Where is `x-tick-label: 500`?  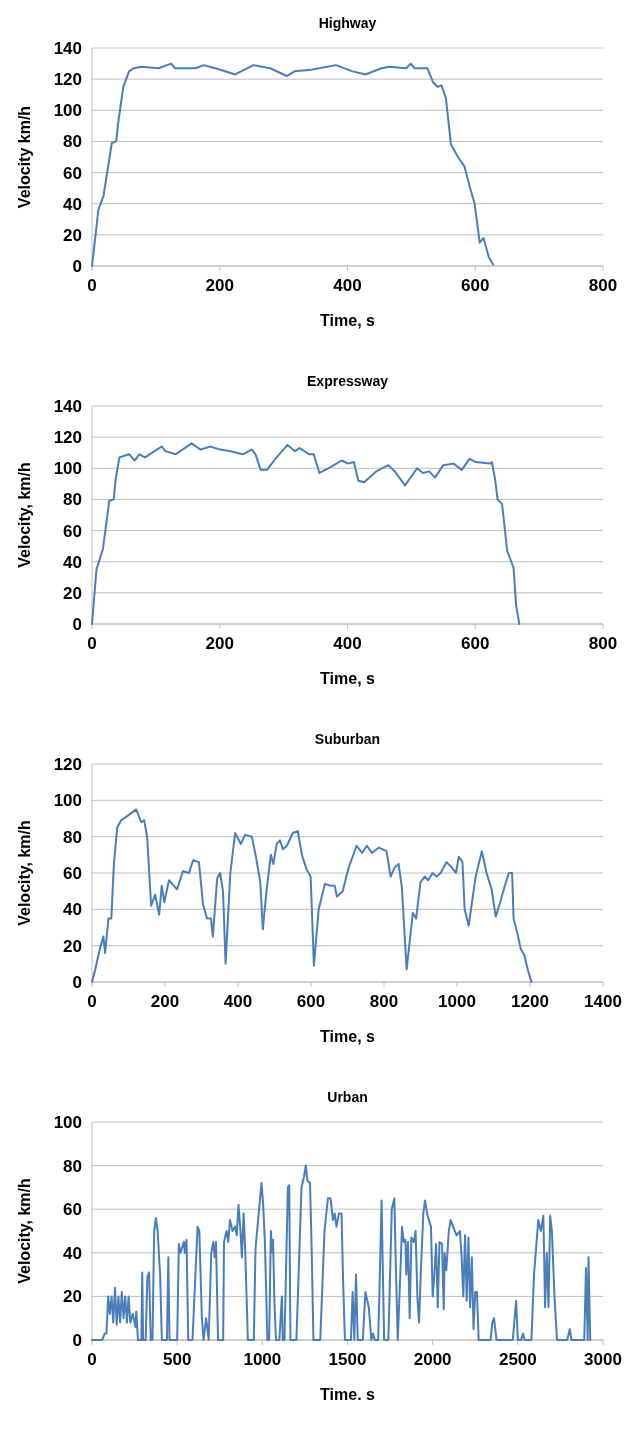 x-tick-label: 500 is located at coordinates (177, 1359).